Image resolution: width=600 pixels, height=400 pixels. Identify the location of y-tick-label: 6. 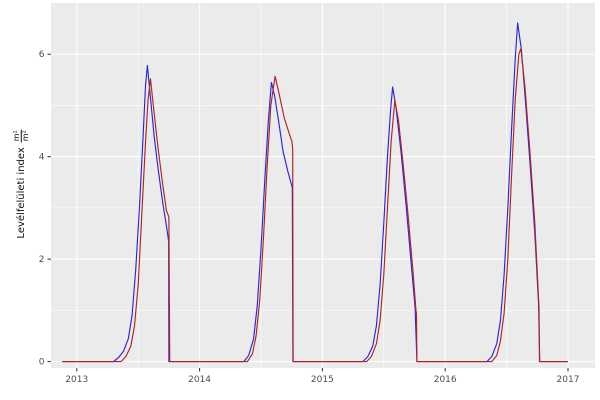
(42, 55).